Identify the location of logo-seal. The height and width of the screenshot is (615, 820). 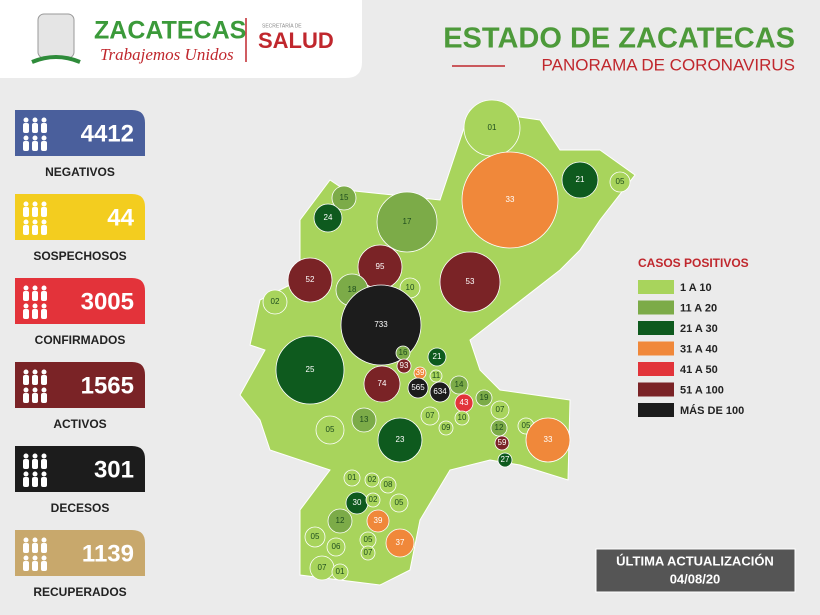
(56, 38).